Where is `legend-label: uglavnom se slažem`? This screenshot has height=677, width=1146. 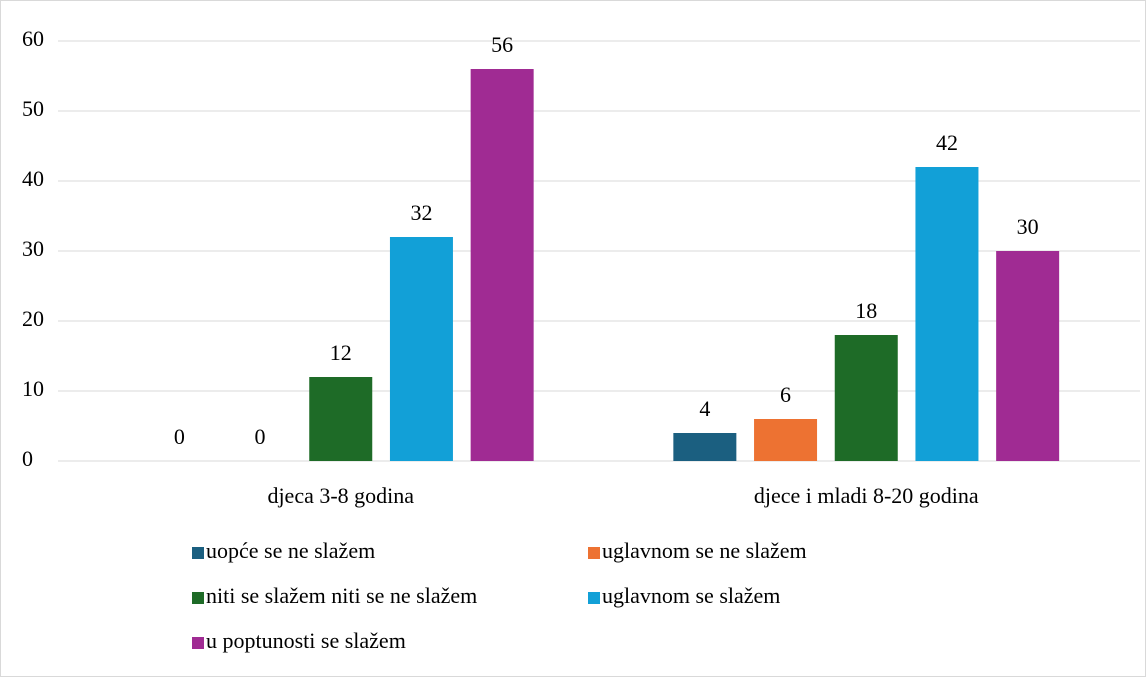 legend-label: uglavnom se slažem is located at coordinates (691, 595).